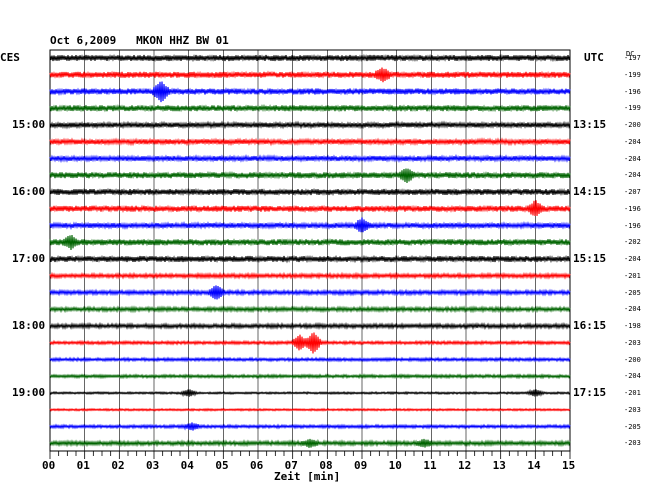  Describe the element at coordinates (222, 465) in the screenshot. I see `x-tick-label: 05` at that location.